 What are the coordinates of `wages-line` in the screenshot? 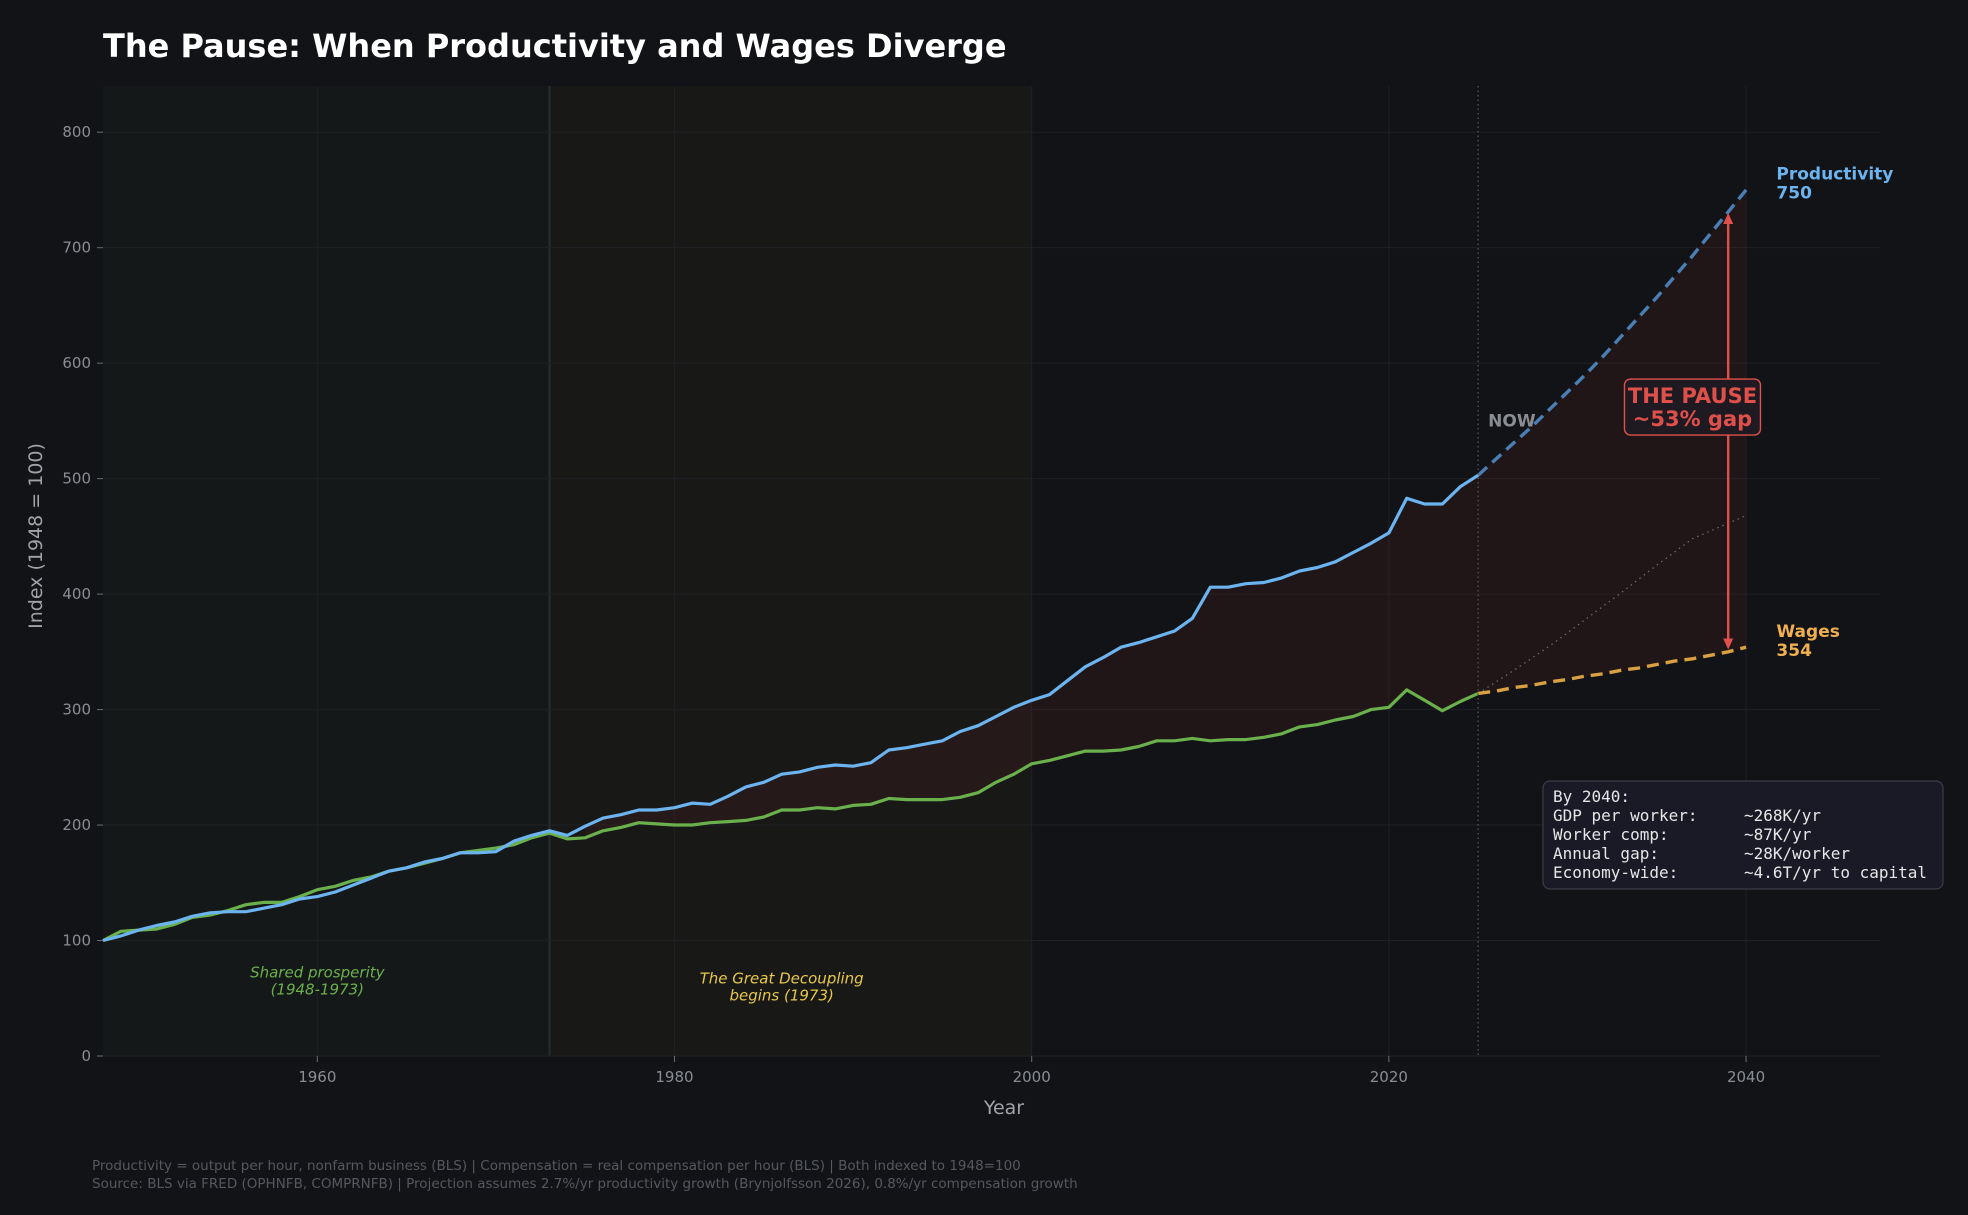 It's located at (790, 815).